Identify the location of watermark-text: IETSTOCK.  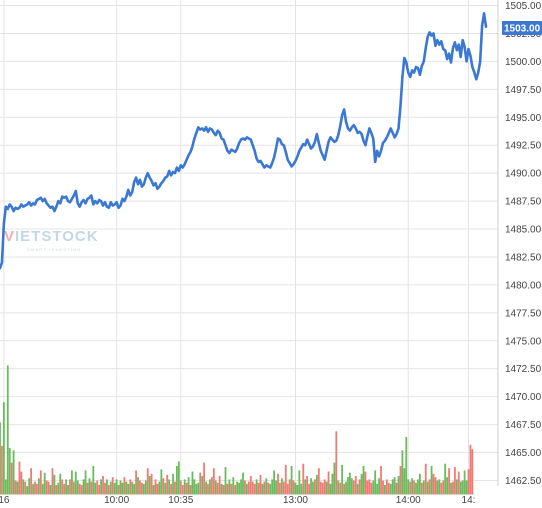
(57, 236).